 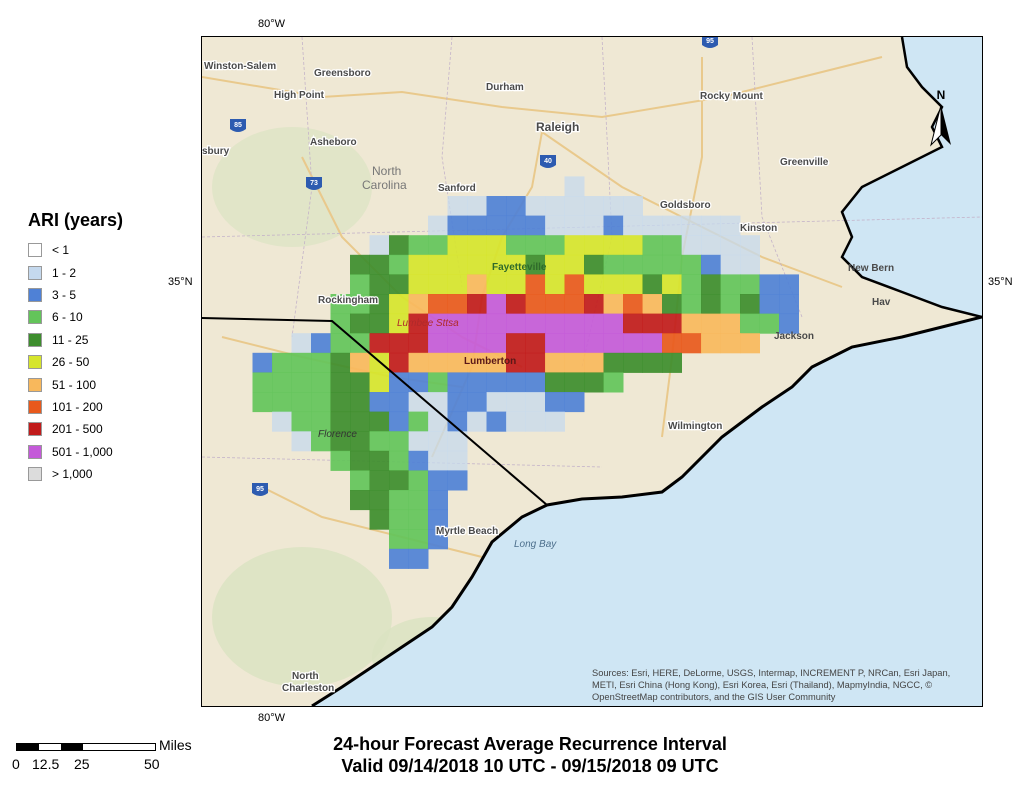 What do you see at coordinates (75, 295) in the screenshot?
I see `legend-item: 3 - 5` at bounding box center [75, 295].